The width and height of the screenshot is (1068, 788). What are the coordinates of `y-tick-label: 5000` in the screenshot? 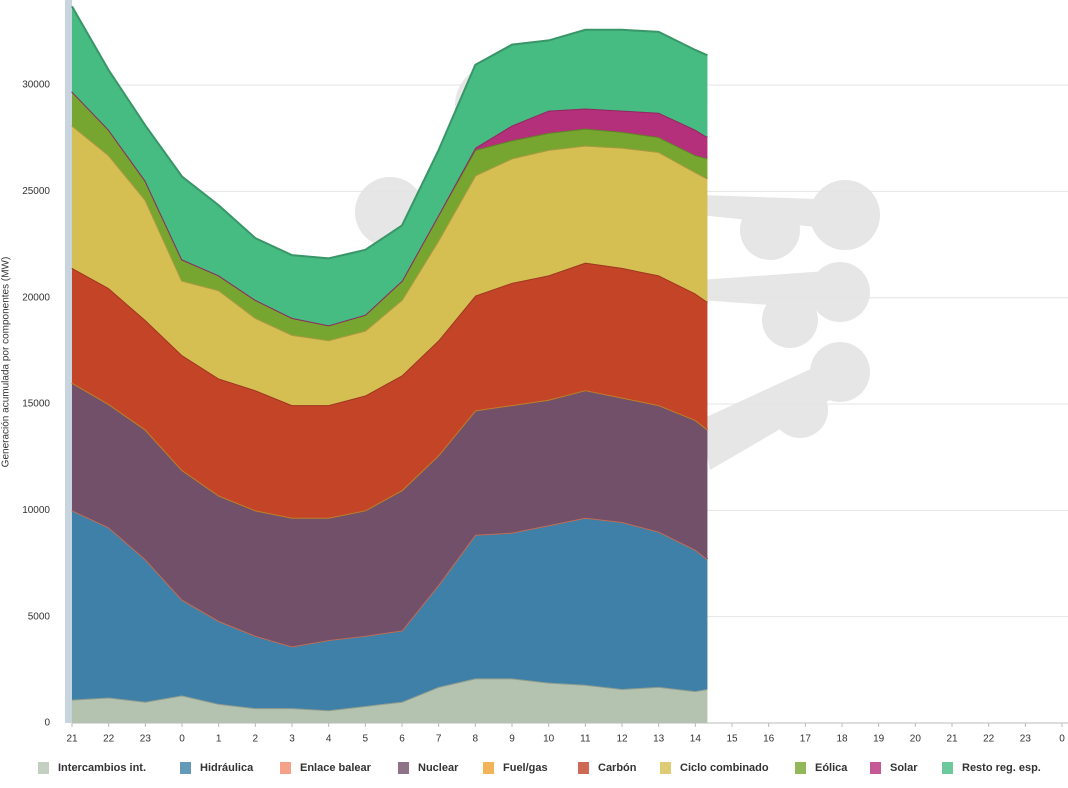 It's located at (39, 616).